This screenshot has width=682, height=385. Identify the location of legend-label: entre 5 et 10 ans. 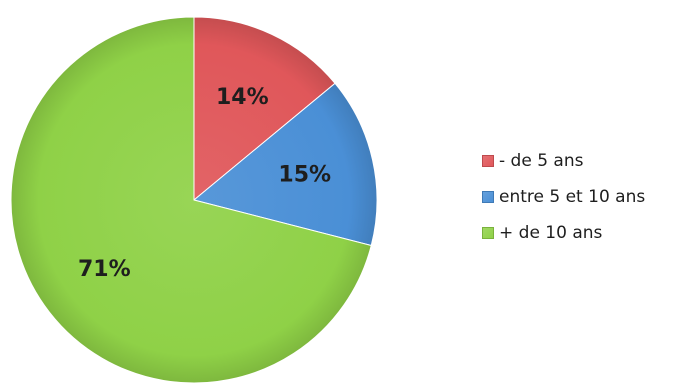
(572, 196).